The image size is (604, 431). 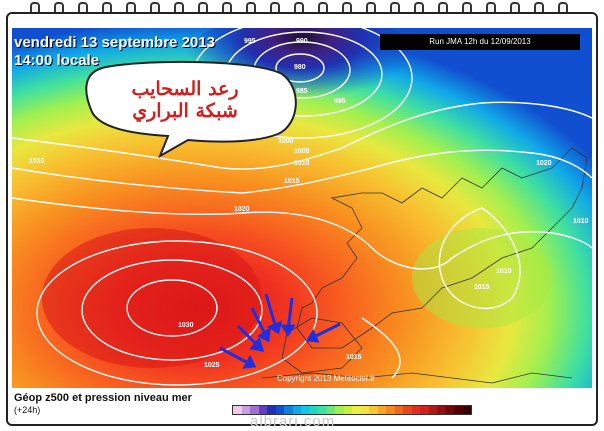 What do you see at coordinates (280, 331) in the screenshot?
I see `annotation-arrows` at bounding box center [280, 331].